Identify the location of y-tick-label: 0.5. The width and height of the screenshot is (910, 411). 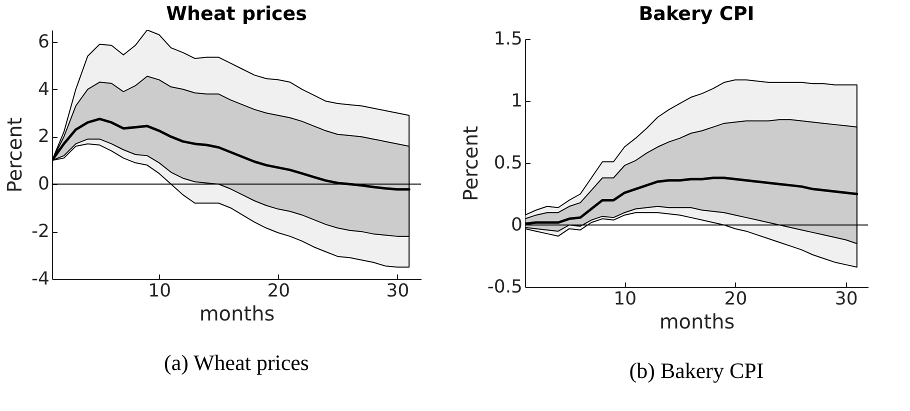
(508, 163).